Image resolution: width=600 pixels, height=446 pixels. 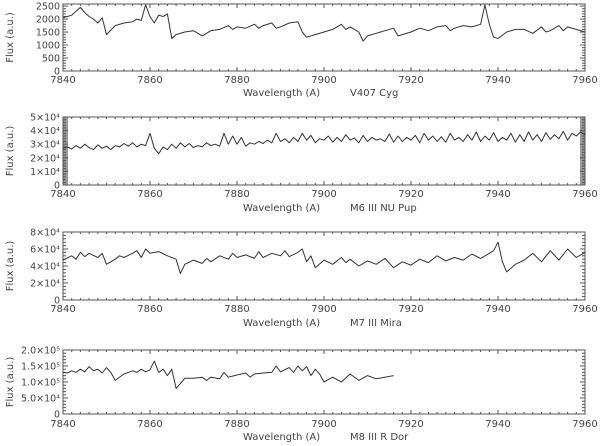 I want to click on y-tick-label: 1×10⁴, so click(x=45, y=172).